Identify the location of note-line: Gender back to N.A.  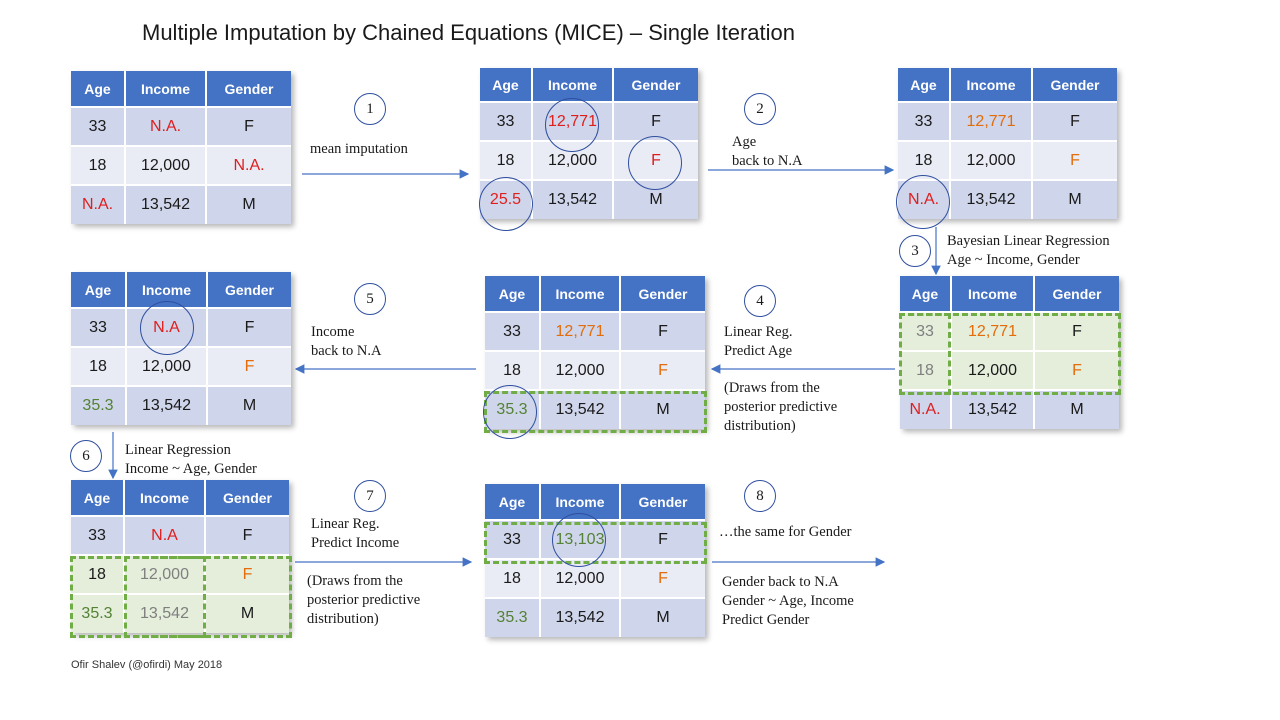
(780, 582).